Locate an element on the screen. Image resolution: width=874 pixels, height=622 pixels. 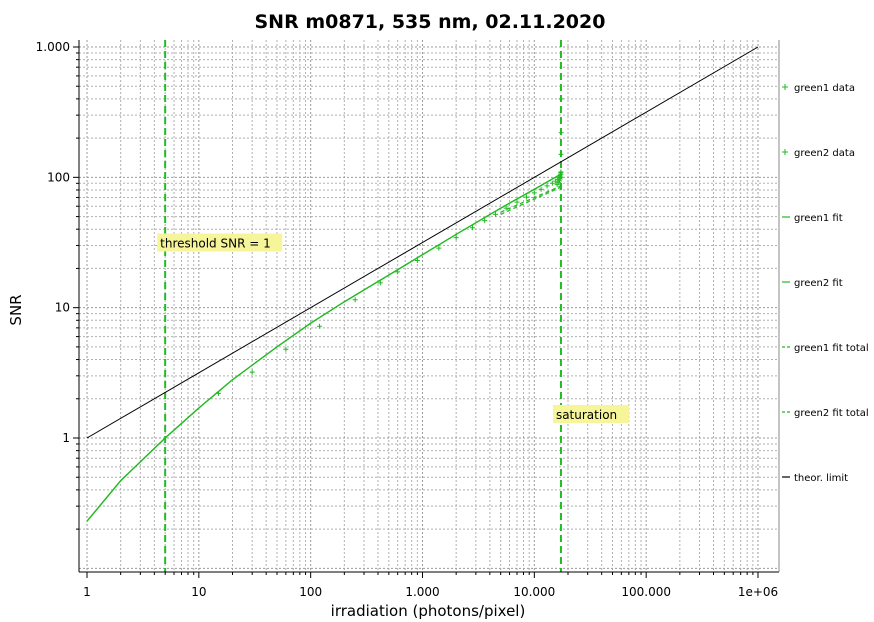
y-axis-label: SNR is located at coordinates (16, 309).